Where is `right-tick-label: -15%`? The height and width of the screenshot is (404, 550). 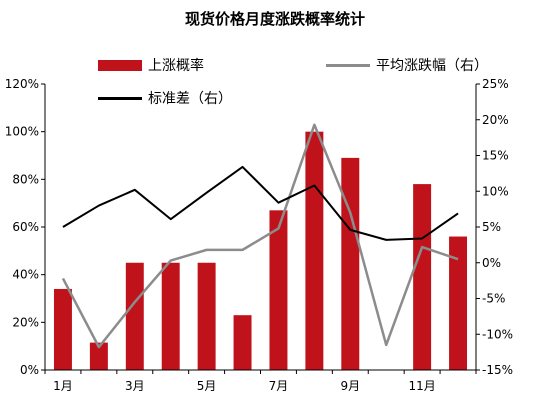 right-tick-label: -15% is located at coordinates (497, 370).